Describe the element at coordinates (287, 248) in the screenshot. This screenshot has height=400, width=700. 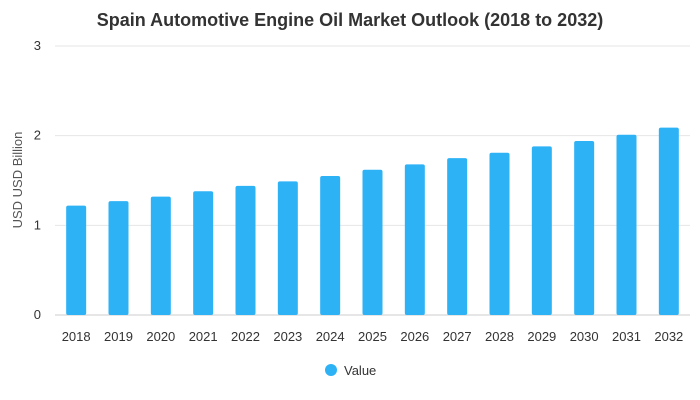
I see `bar-2023` at that location.